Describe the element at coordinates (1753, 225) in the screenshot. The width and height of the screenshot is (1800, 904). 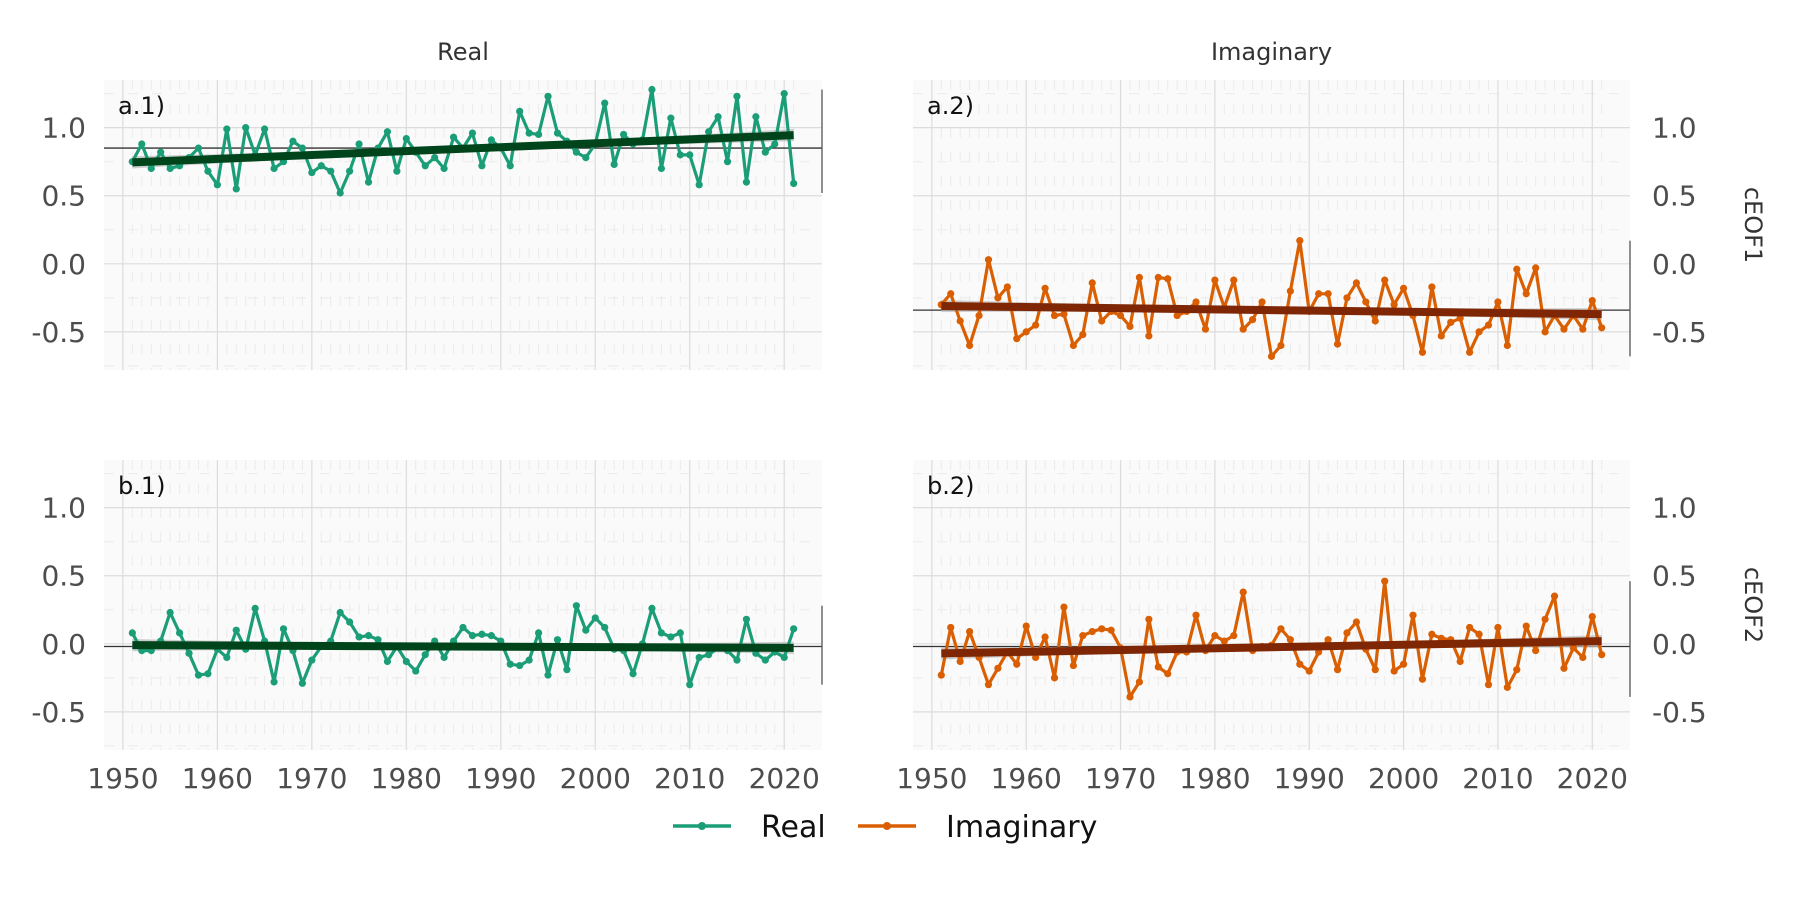
I see `row-title-ceof1: cEOF1` at that location.